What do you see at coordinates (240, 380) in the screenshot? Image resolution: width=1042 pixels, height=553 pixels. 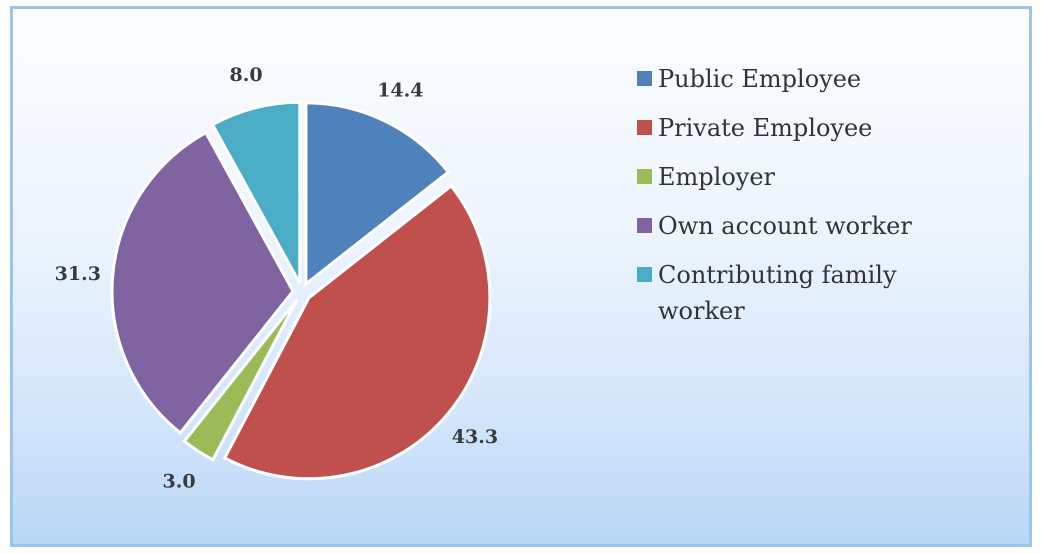 I see `pie-slice-employer` at bounding box center [240, 380].